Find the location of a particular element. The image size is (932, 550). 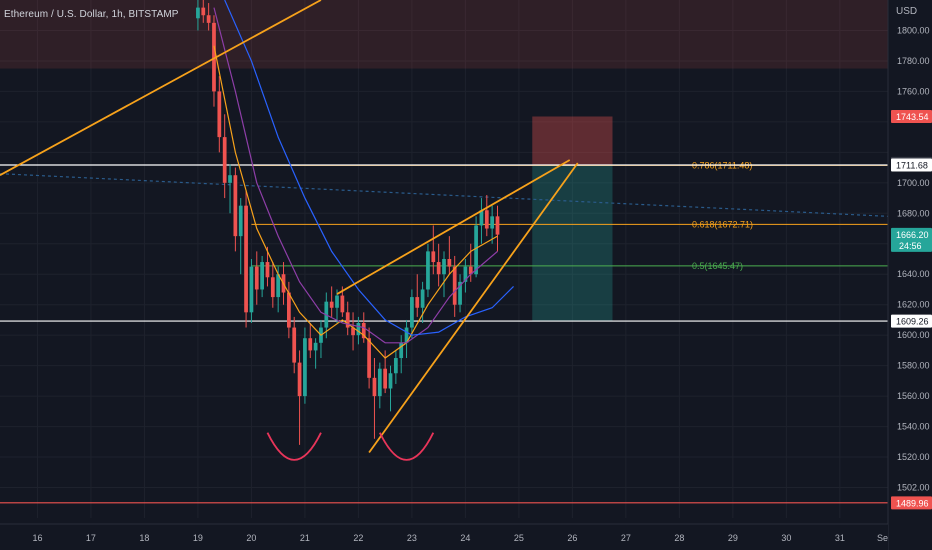

price-axis-unit: USD is located at coordinates (907, 11).